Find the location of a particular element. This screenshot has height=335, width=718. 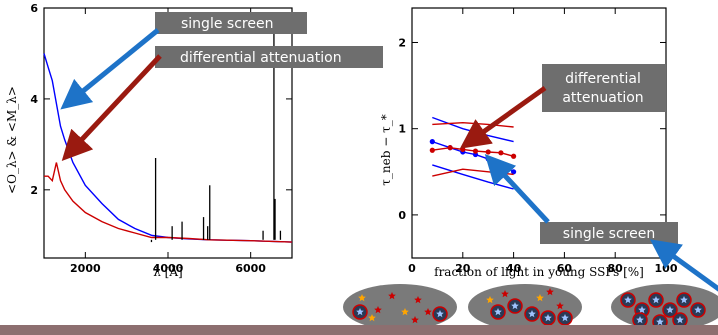

x-tick-label: 40 is located at coordinates (514, 268).